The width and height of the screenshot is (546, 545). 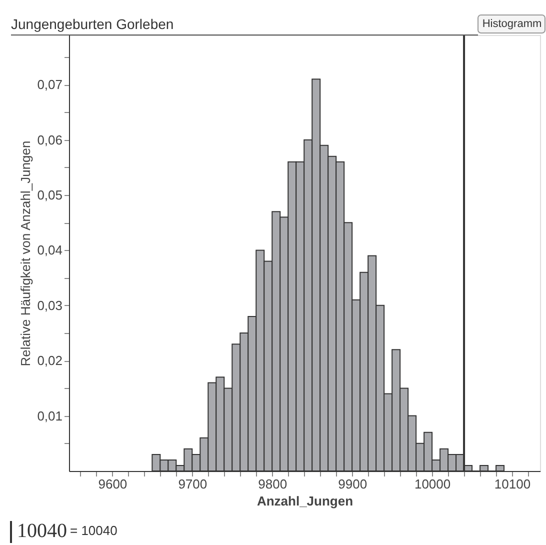 I want to click on x-tick-label: 9900, so click(x=353, y=484).